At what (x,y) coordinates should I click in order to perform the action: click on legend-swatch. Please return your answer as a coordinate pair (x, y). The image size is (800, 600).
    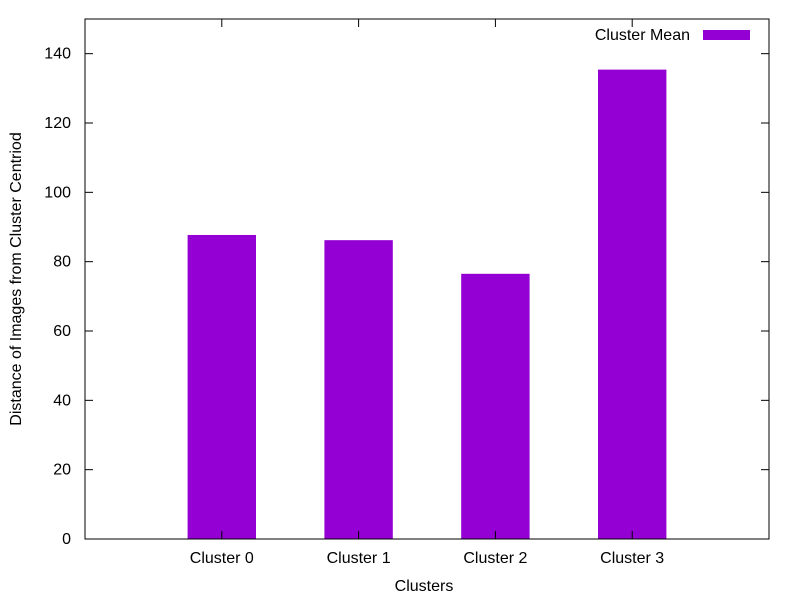
    Looking at the image, I should click on (726, 35).